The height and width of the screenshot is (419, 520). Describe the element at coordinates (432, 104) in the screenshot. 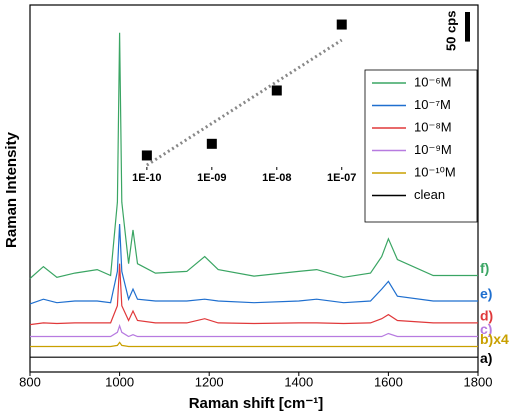

I see `legend-label: 10⁻⁷M` at that location.